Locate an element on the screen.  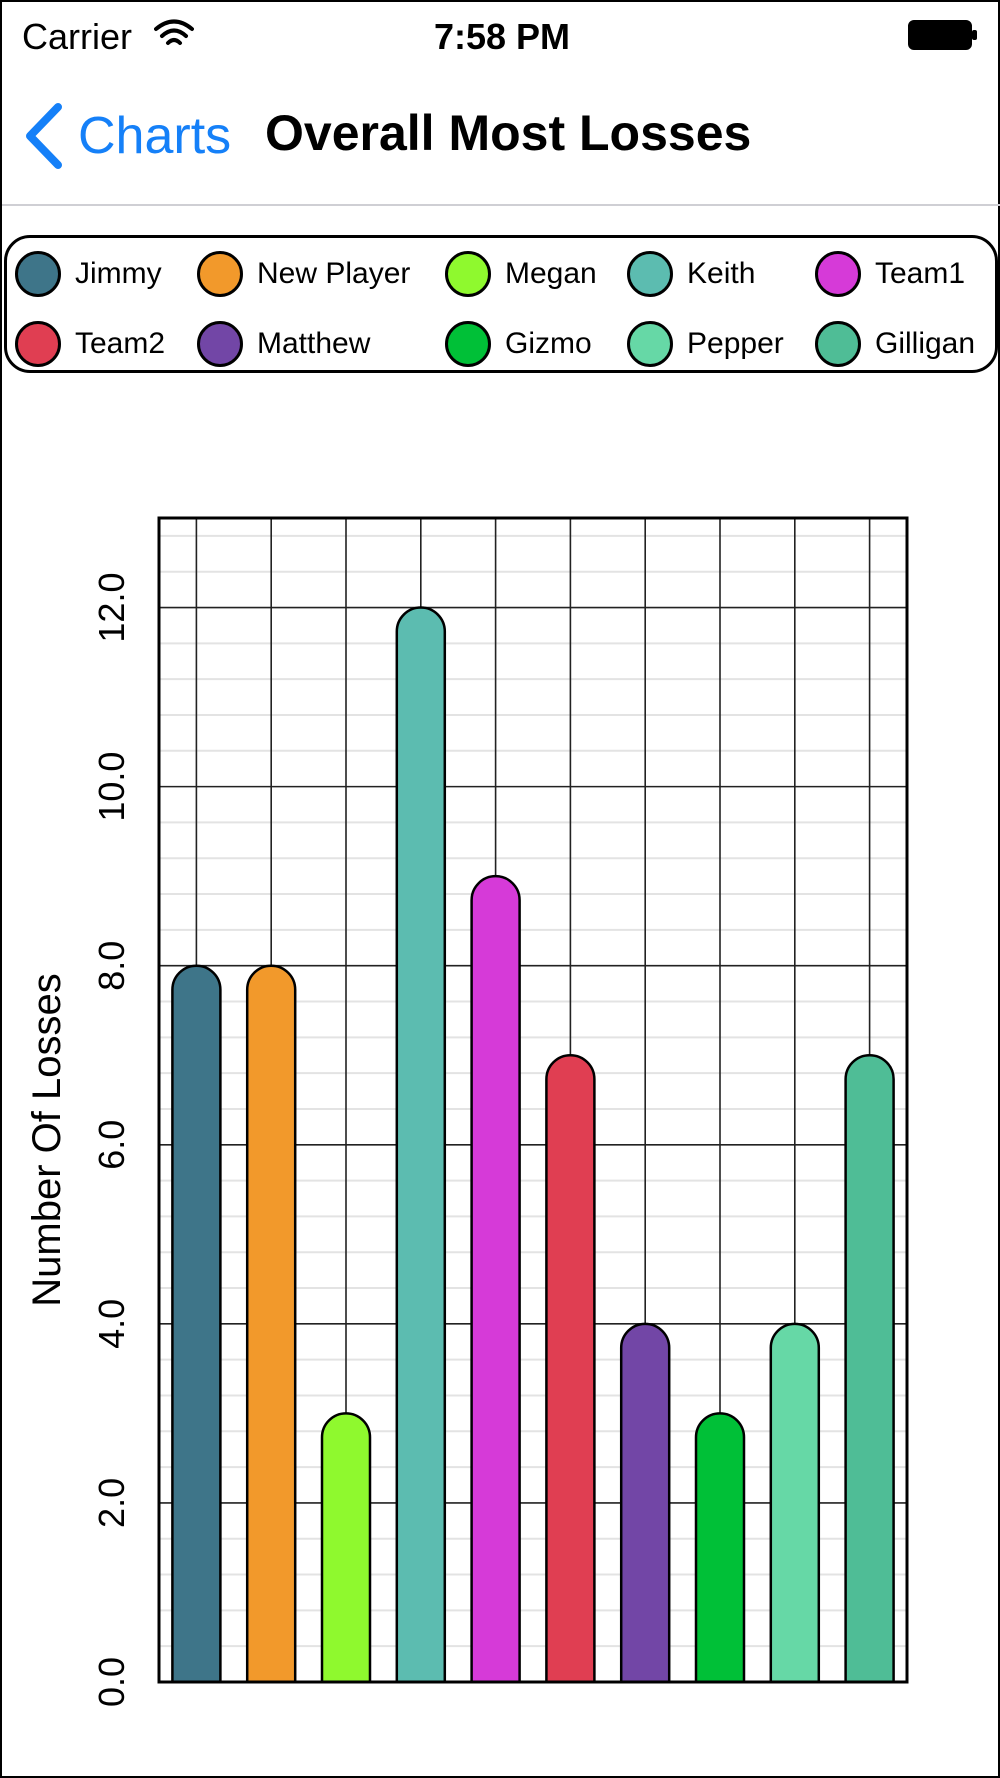
bar-gilligan is located at coordinates (869, 1369).